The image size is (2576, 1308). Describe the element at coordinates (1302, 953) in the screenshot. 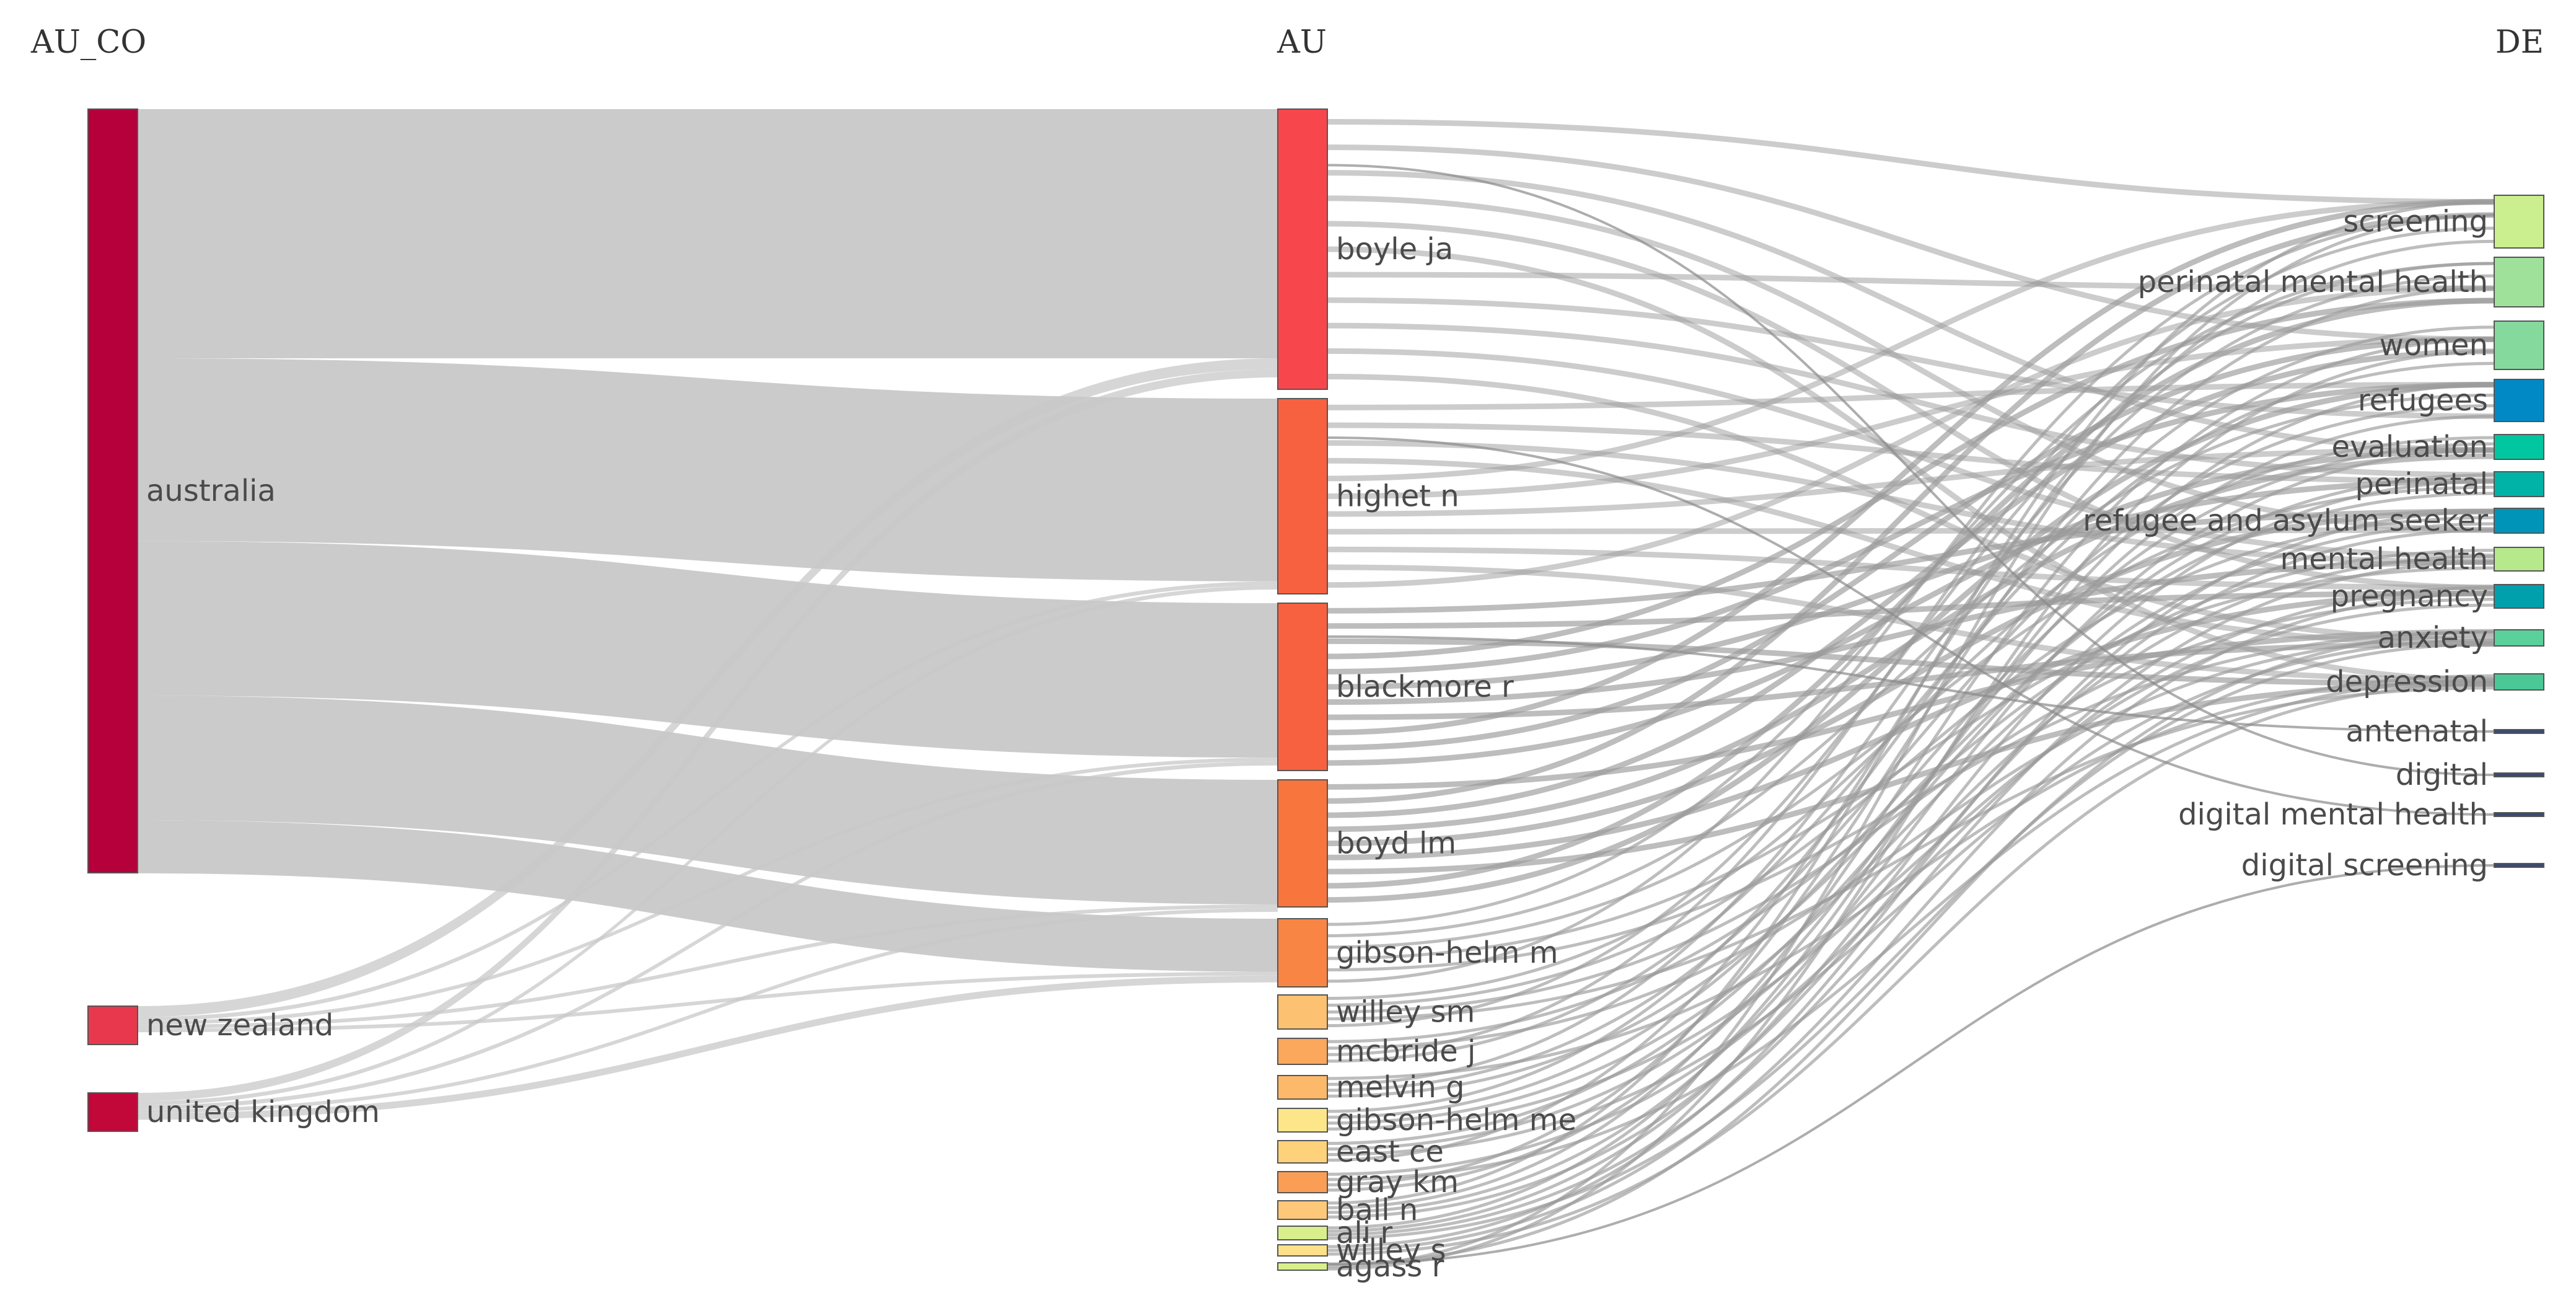

I see `node-gibson-helm-m` at that location.